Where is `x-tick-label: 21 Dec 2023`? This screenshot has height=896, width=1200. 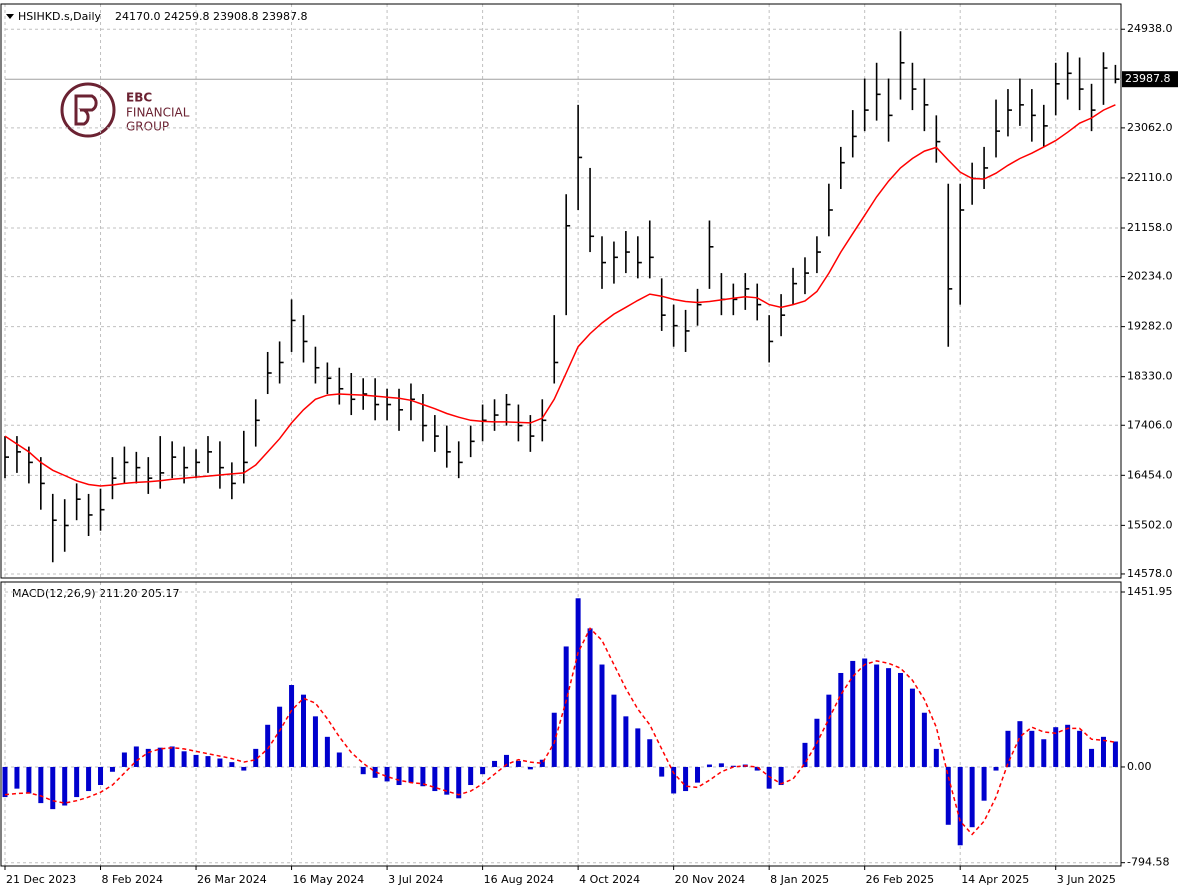 x-tick-label: 21 Dec 2023 is located at coordinates (41, 879).